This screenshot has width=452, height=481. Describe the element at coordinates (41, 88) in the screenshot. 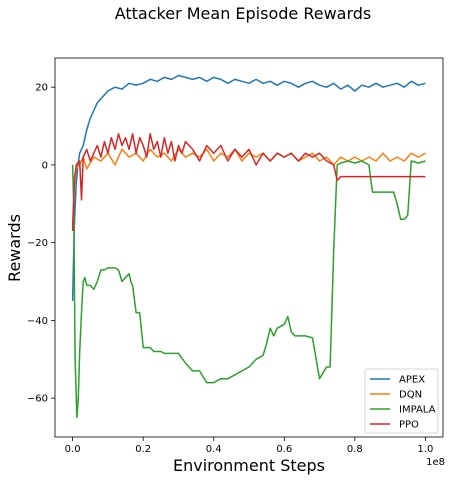

I see `y-tick-label: 20` at that location.